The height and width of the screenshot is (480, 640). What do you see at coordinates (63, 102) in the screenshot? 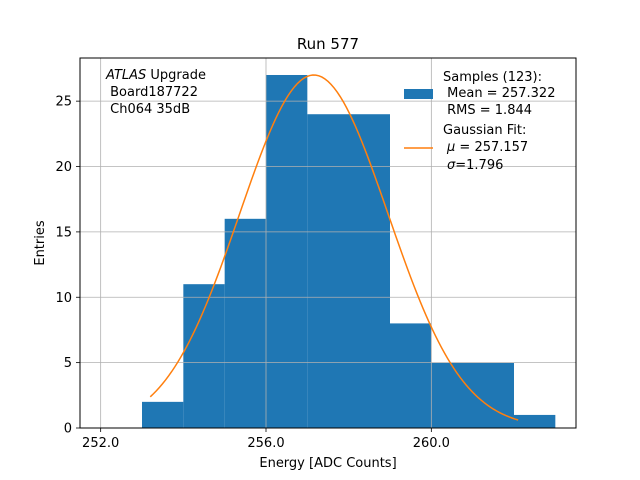
I see `y-tick-label: 25` at bounding box center [63, 102].